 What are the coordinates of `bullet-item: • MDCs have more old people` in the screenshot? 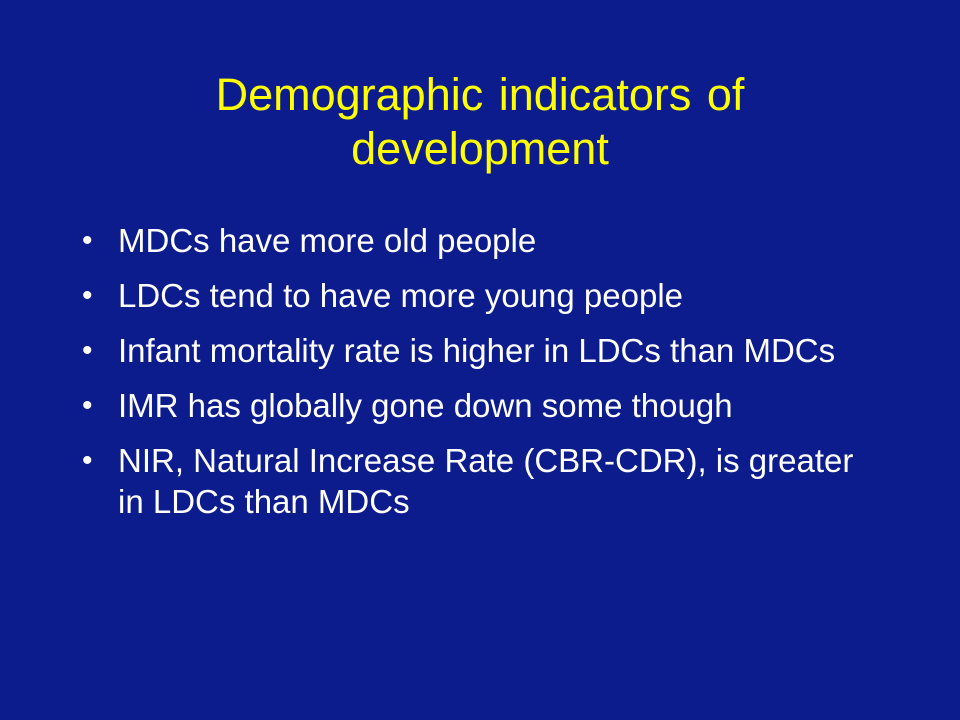 It's located at (482, 240).